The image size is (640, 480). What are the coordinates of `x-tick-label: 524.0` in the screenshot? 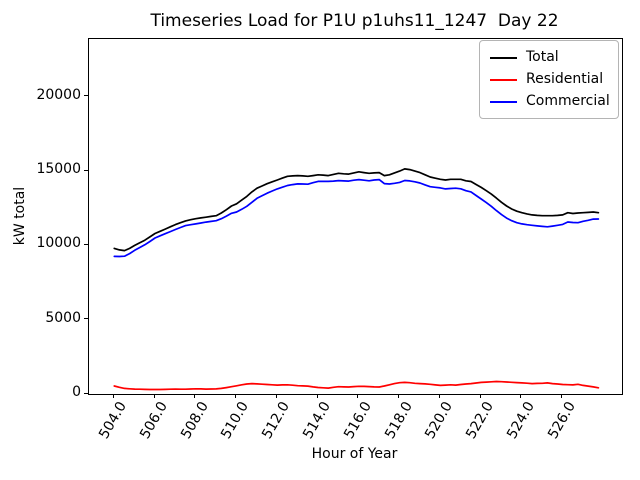 It's located at (520, 420).